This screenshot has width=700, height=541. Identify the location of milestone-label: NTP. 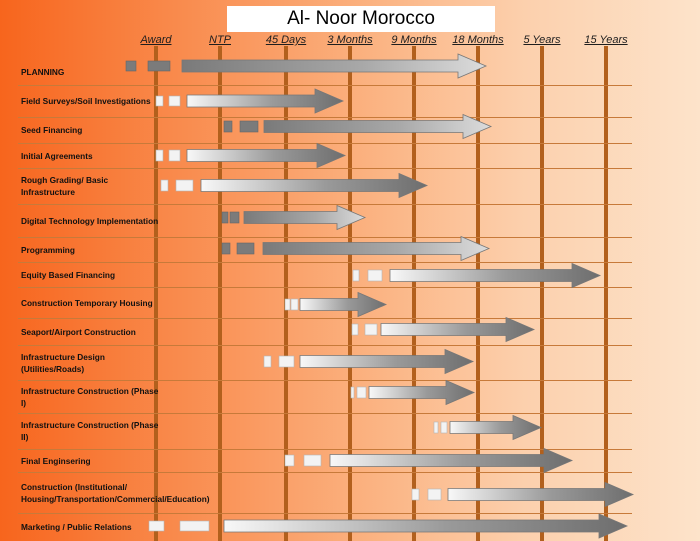
(220, 40).